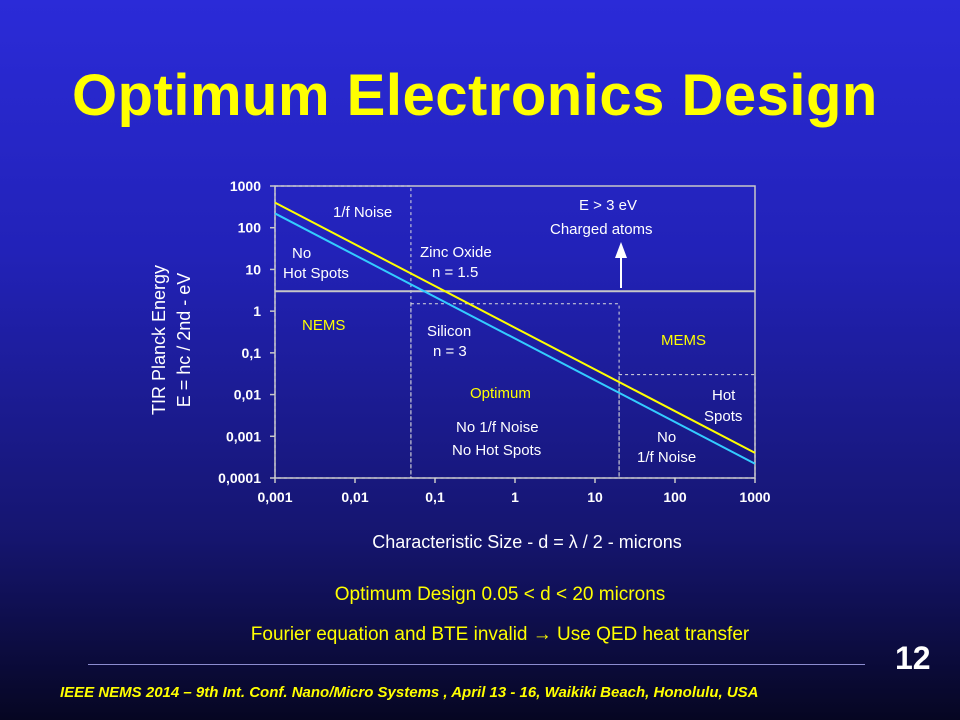 The height and width of the screenshot is (720, 960). I want to click on y-tick-label: 0,0001, so click(239, 478).